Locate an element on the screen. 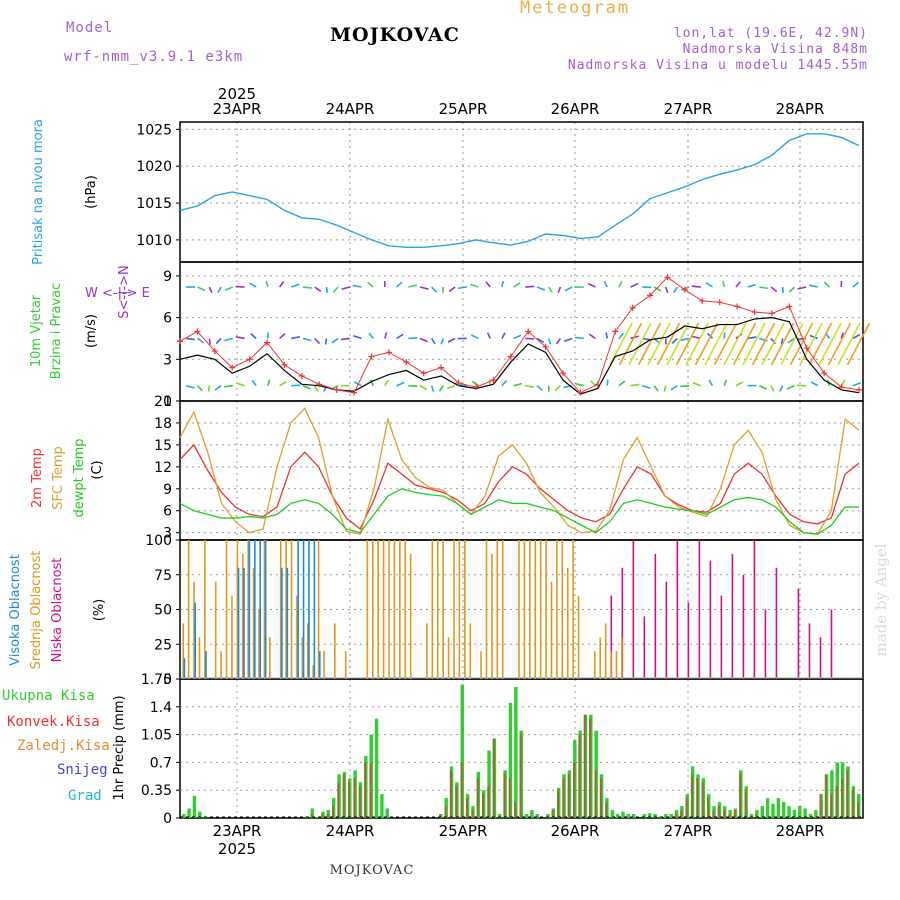 This screenshot has width=900, height=900. panel1-title: Pritisak na nivou mora is located at coordinates (38, 192).